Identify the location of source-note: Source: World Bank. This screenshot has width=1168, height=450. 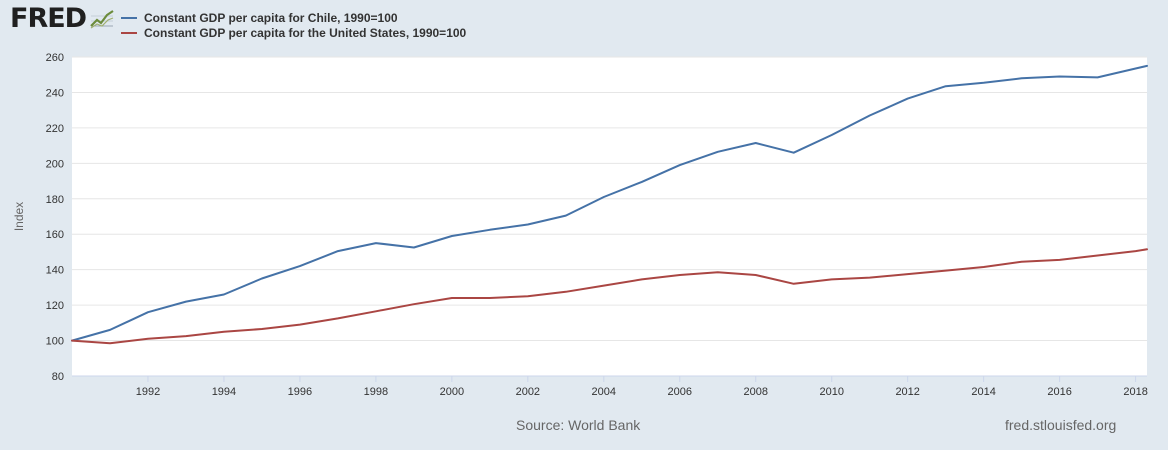
(578, 425).